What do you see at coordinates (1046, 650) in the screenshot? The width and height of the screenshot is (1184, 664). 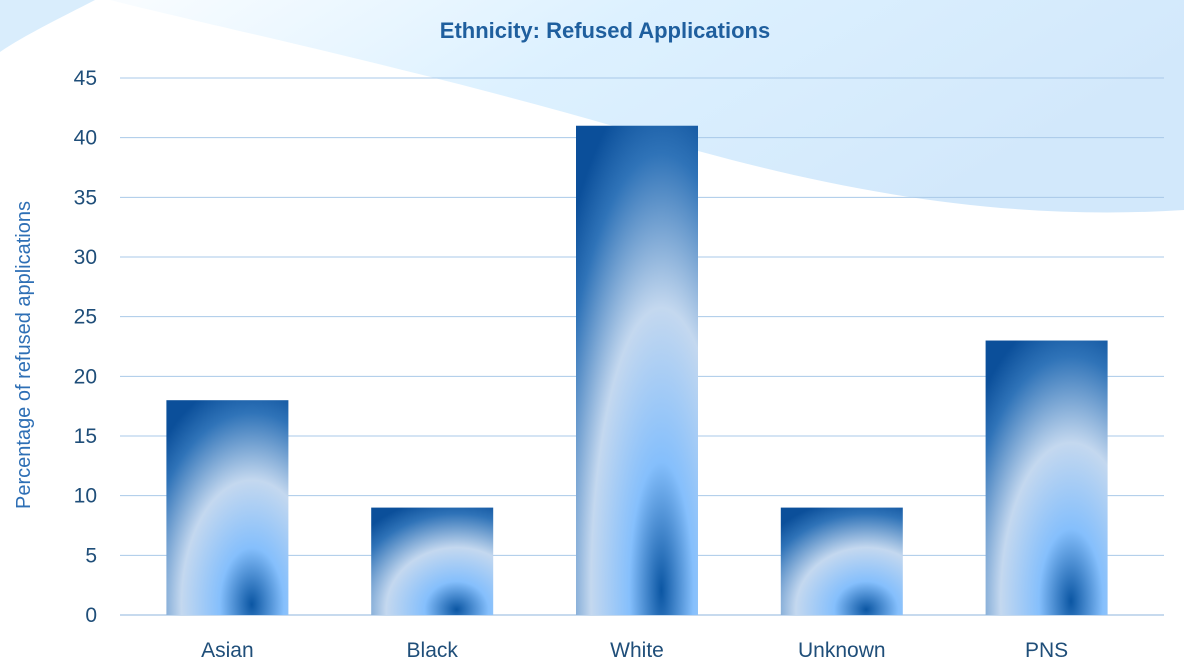 I see `x-category-label: PNS` at bounding box center [1046, 650].